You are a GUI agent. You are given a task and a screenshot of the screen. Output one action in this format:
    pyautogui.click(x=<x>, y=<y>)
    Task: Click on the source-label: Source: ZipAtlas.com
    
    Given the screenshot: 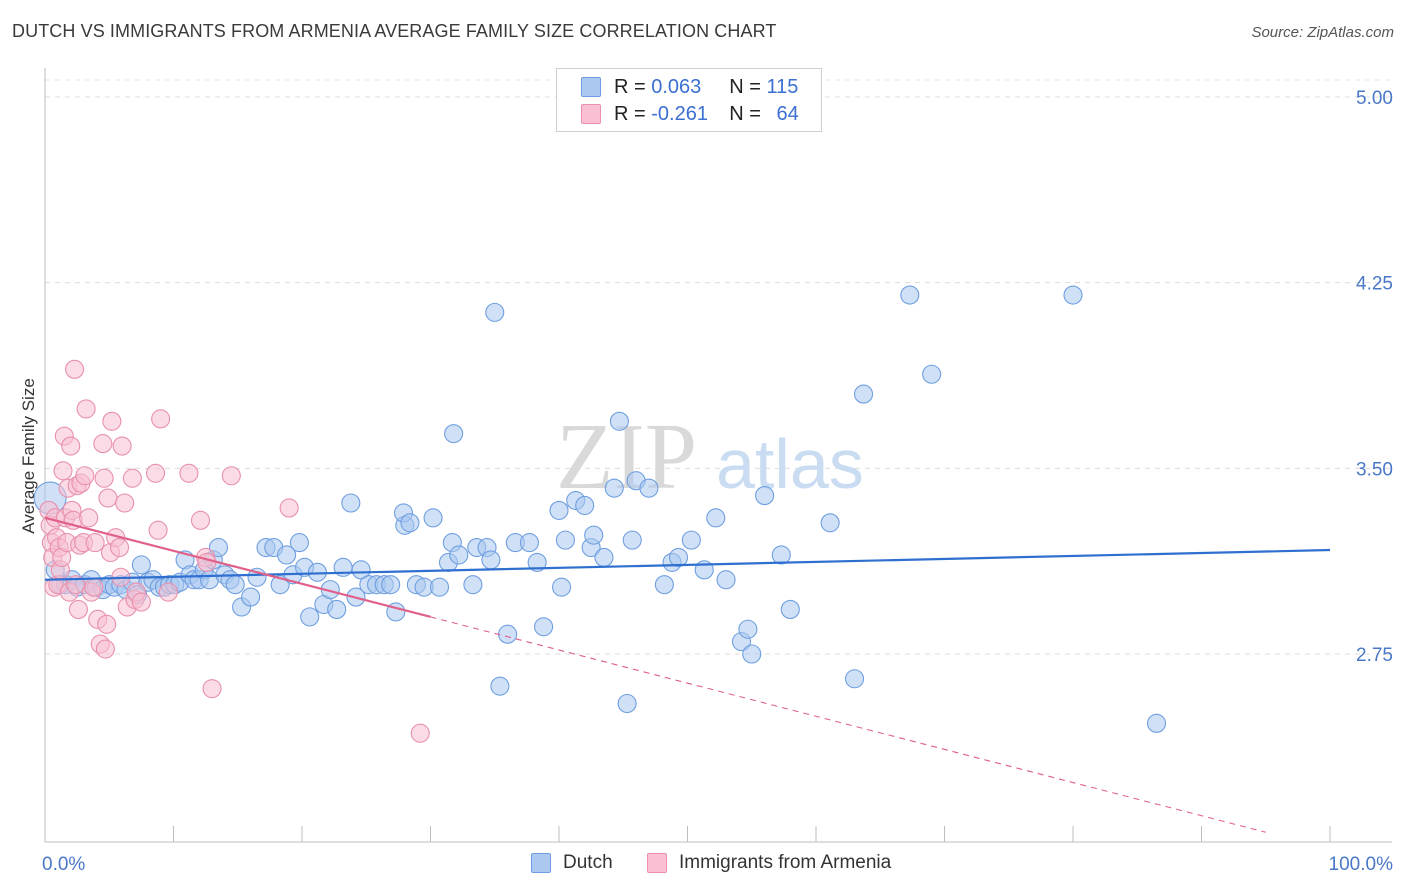 What is the action you would take?
    pyautogui.click(x=1322, y=32)
    